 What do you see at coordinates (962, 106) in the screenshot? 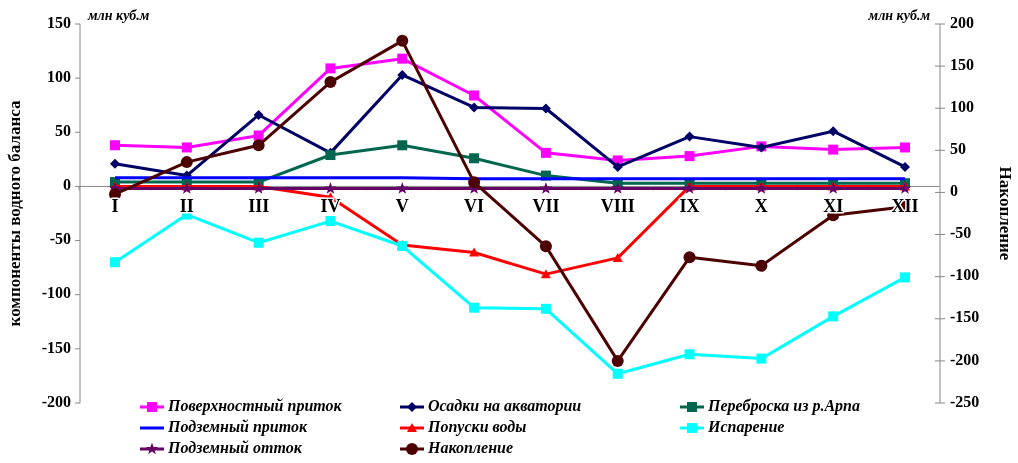
I see `y2-tick-label: 100` at bounding box center [962, 106].